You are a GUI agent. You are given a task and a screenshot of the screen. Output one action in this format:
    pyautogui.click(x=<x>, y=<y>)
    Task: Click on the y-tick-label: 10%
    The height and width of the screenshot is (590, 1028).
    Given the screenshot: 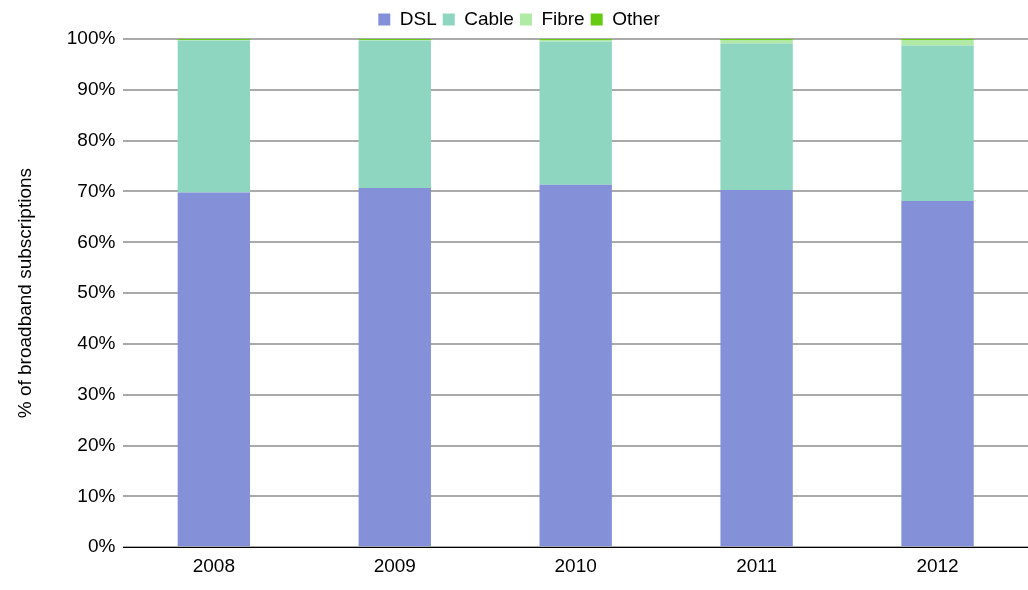 What is the action you would take?
    pyautogui.click(x=96, y=495)
    